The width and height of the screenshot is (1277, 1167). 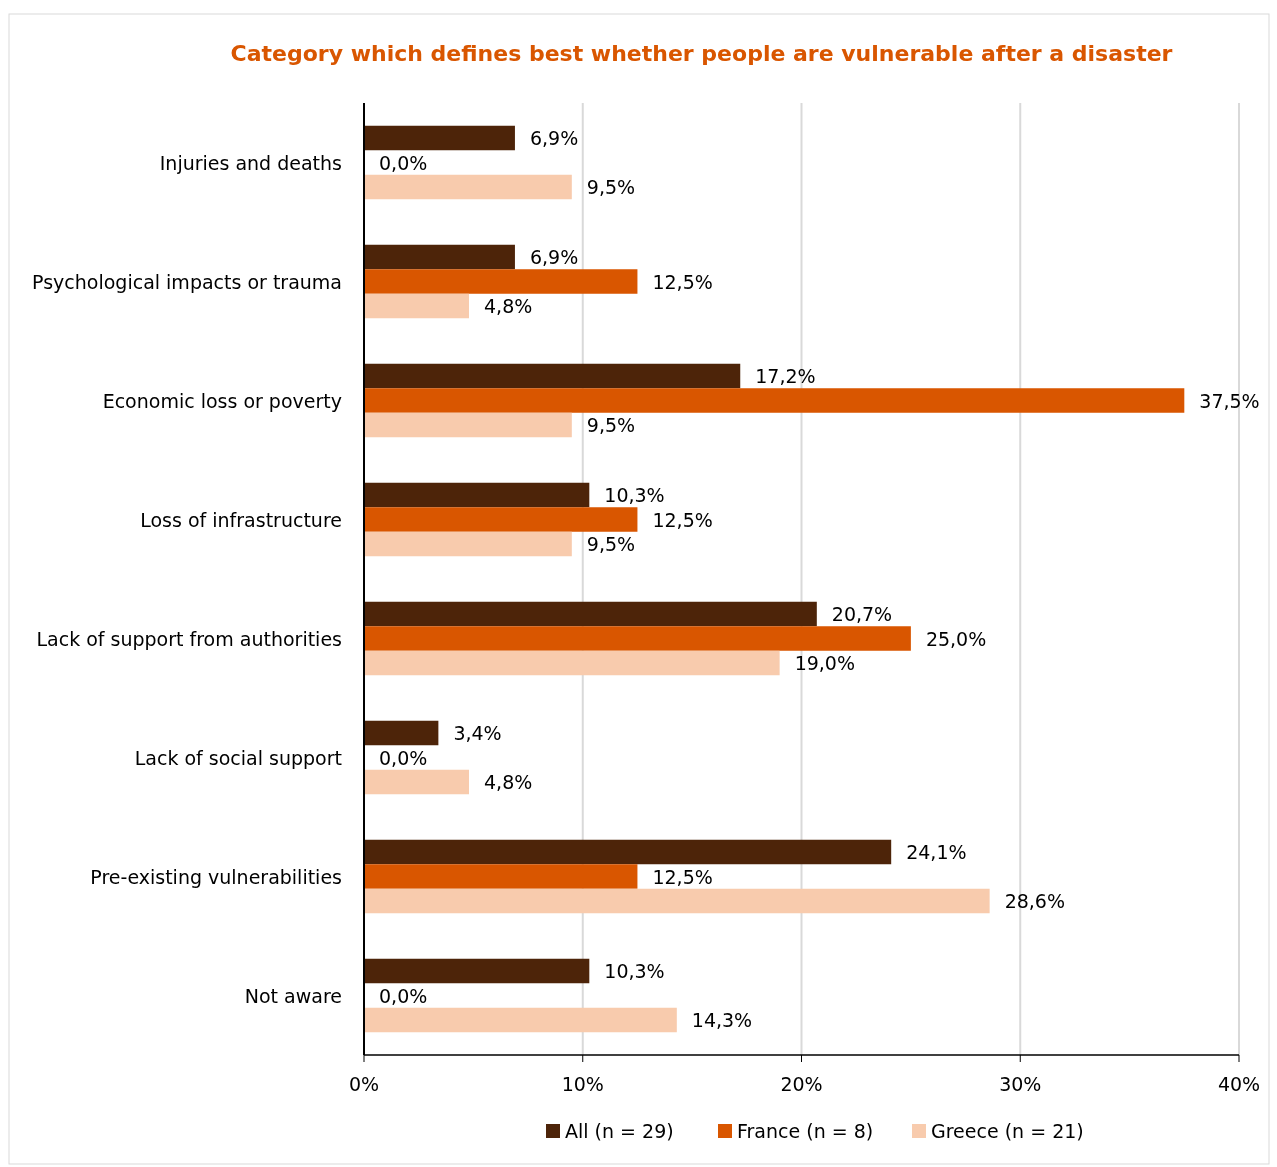 What do you see at coordinates (477, 733) in the screenshot?
I see `data-label: 3,4%` at bounding box center [477, 733].